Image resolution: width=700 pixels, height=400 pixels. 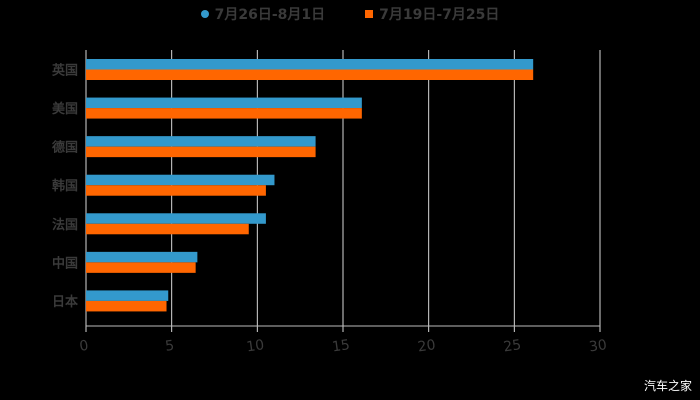 What do you see at coordinates (64, 71) in the screenshot?
I see `y-category-label: 英国` at bounding box center [64, 71].